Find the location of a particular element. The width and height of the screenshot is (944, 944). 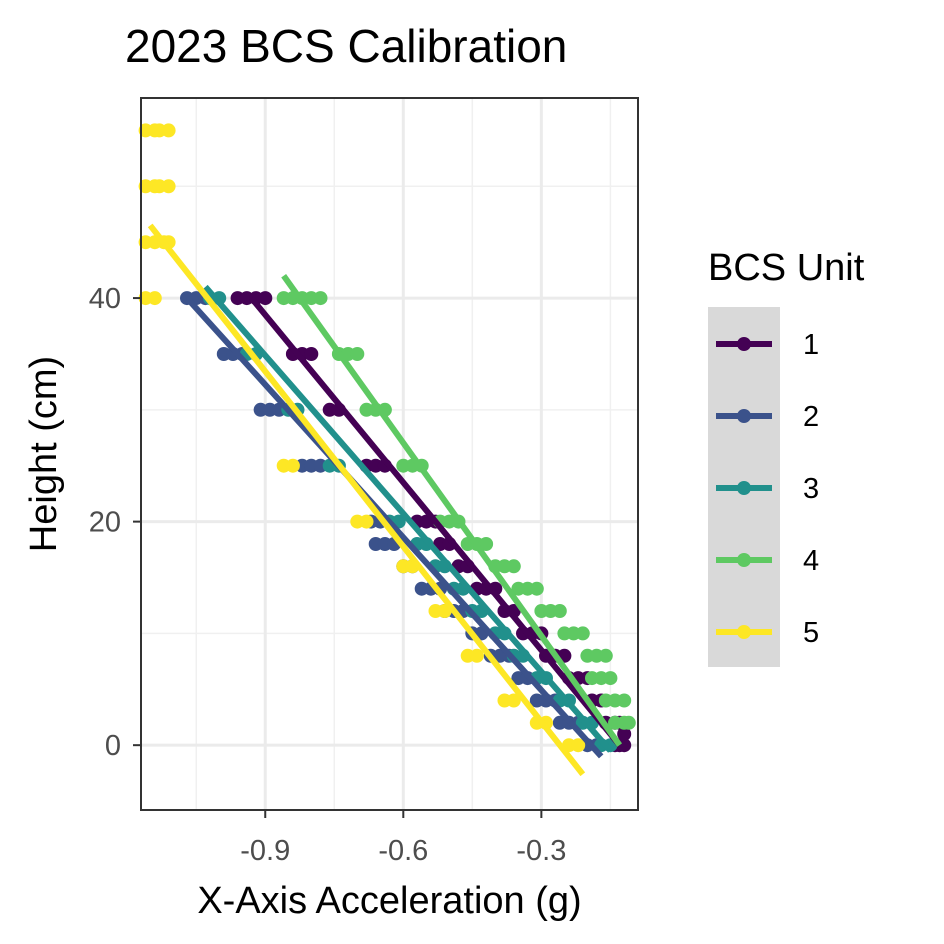

legend-item-2: 2 is located at coordinates (767, 417).